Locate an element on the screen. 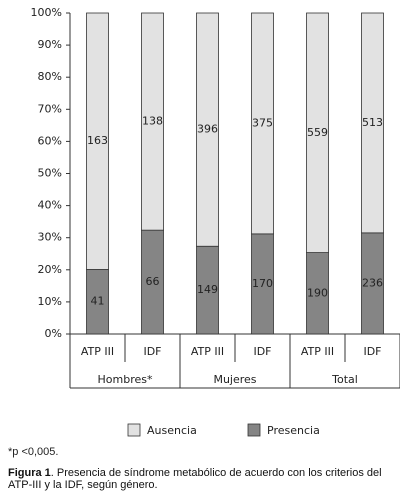 The image size is (400, 500). group-label: Hombres* is located at coordinates (125, 379).